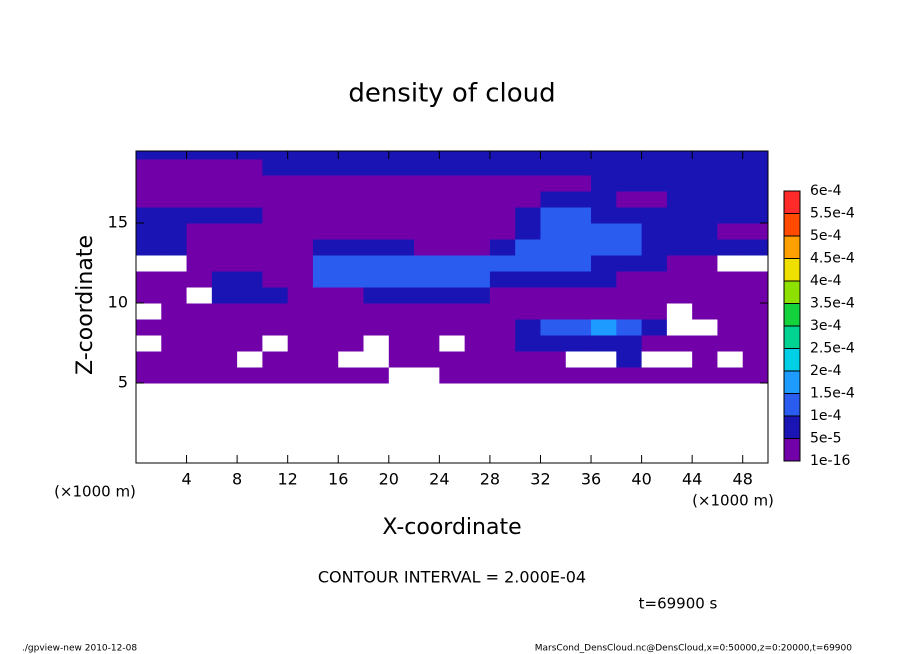  What do you see at coordinates (95, 492) in the screenshot?
I see `y-unit-label: (×1000 m)` at bounding box center [95, 492].